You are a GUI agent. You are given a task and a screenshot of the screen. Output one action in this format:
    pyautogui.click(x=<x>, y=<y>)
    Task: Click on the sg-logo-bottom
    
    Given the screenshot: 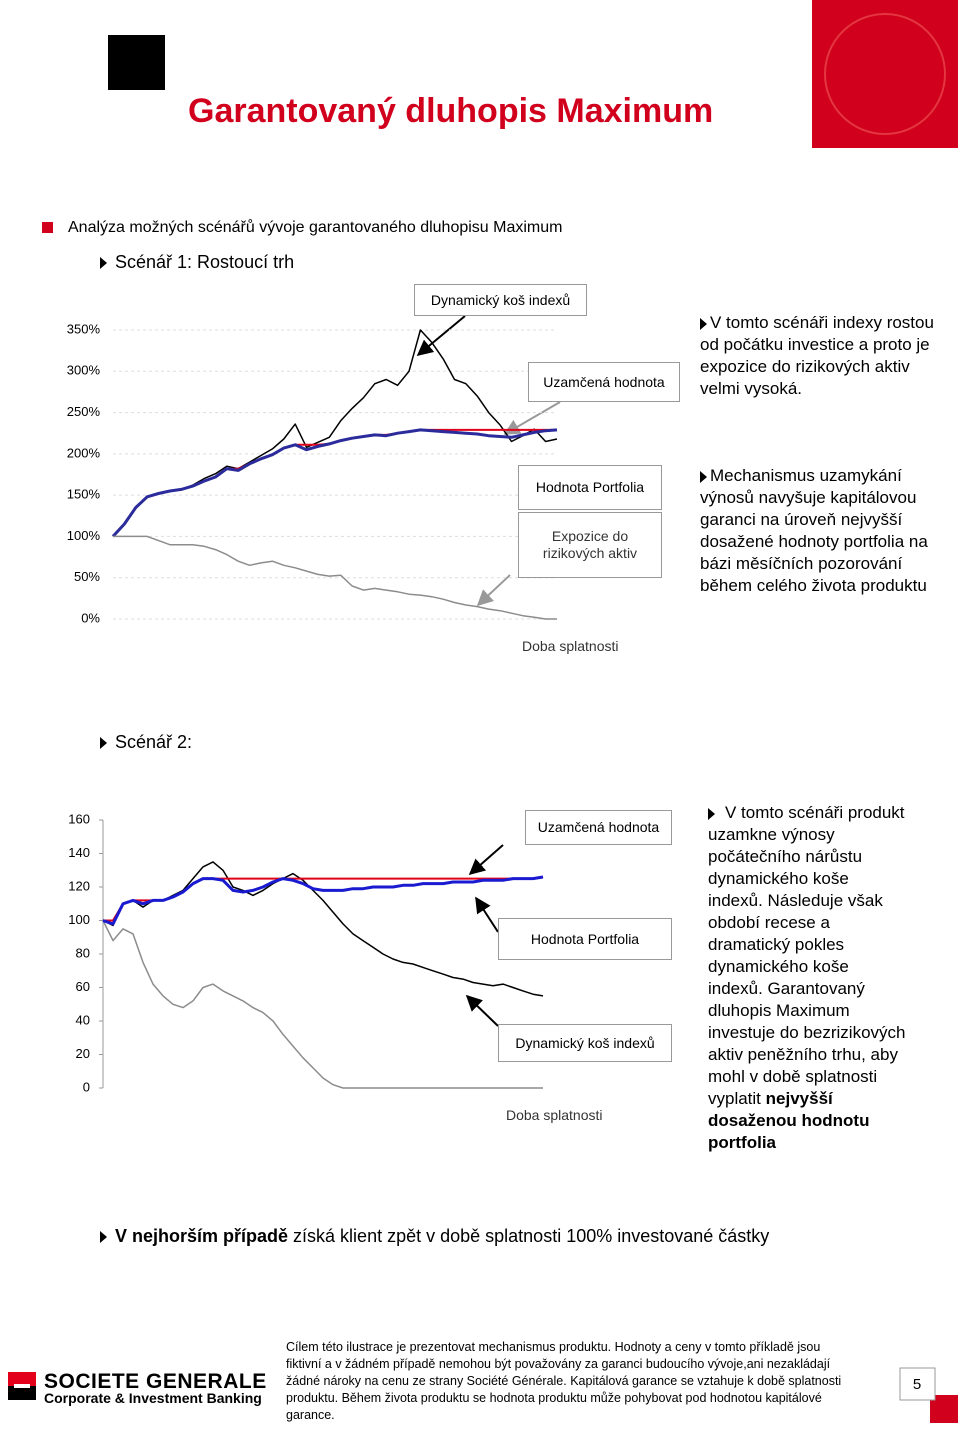 What is the action you would take?
    pyautogui.click(x=22, y=1393)
    